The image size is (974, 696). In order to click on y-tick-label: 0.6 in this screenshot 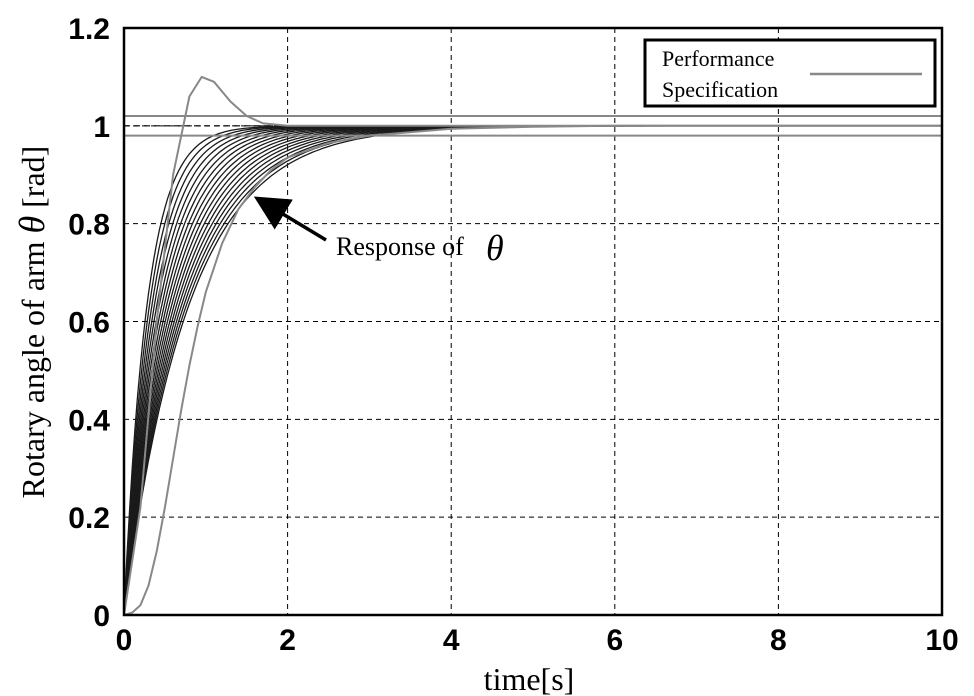, I will do `click(89, 323)`.